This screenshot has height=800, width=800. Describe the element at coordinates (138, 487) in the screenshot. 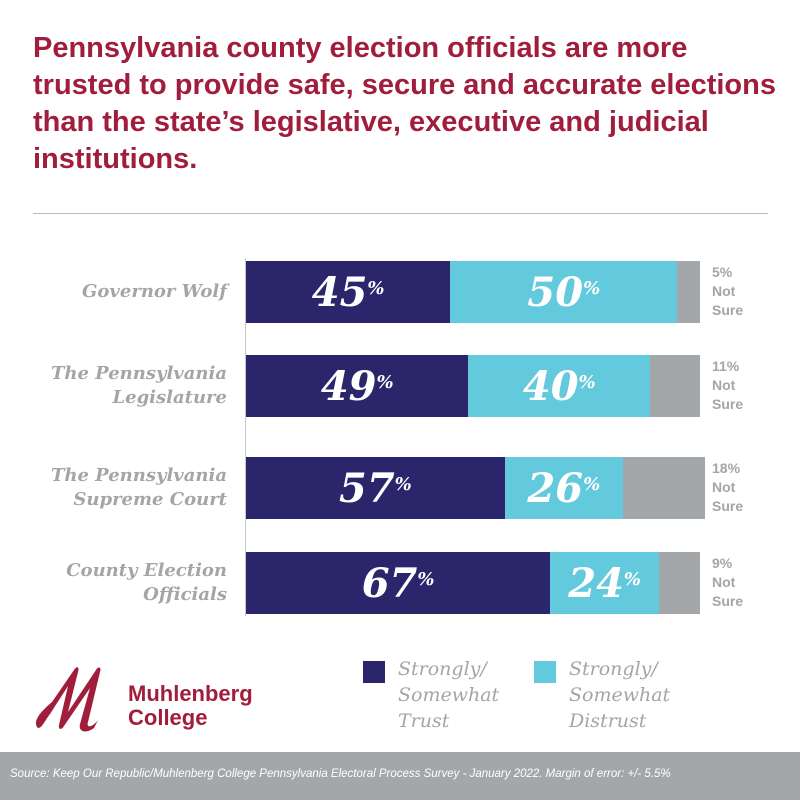

I see `category-label: The Pennsylvania Supreme Court` at that location.